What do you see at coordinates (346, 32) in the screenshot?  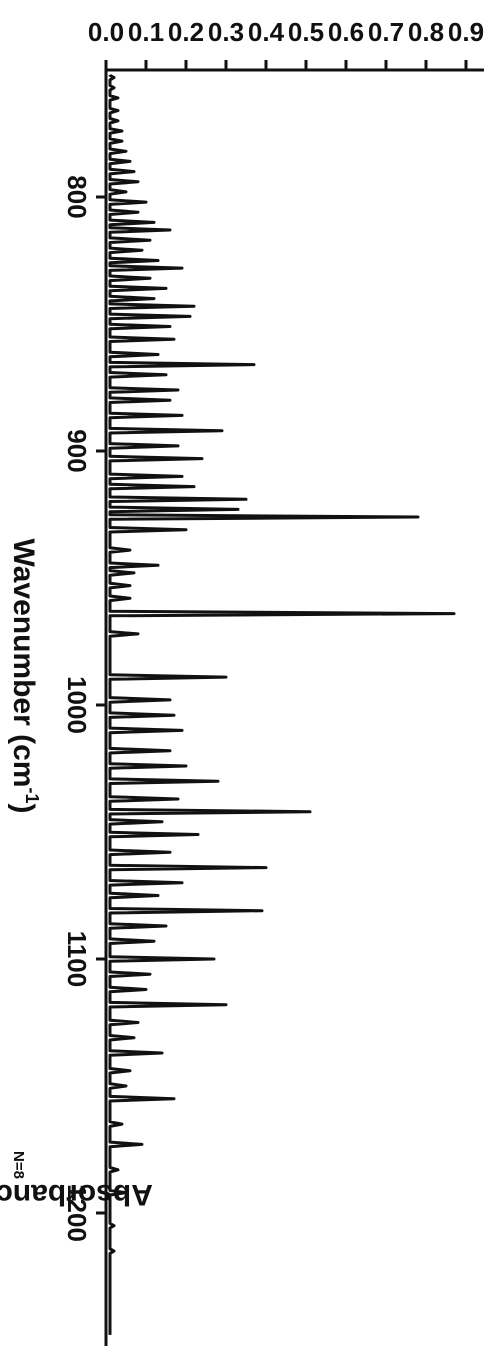 I see `y-tick-label: 0.6` at bounding box center [346, 32].